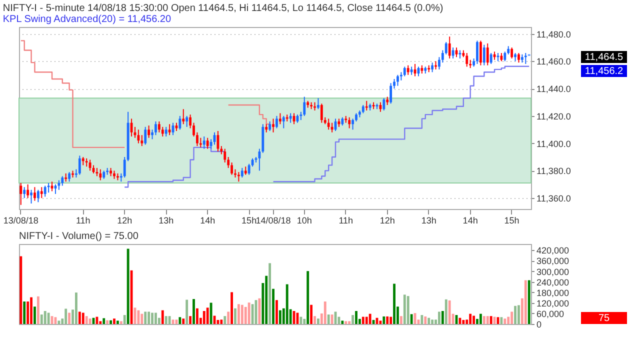  Describe the element at coordinates (273, 221) in the screenshot. I see `x-tick-label: 14/08/18` at that location.